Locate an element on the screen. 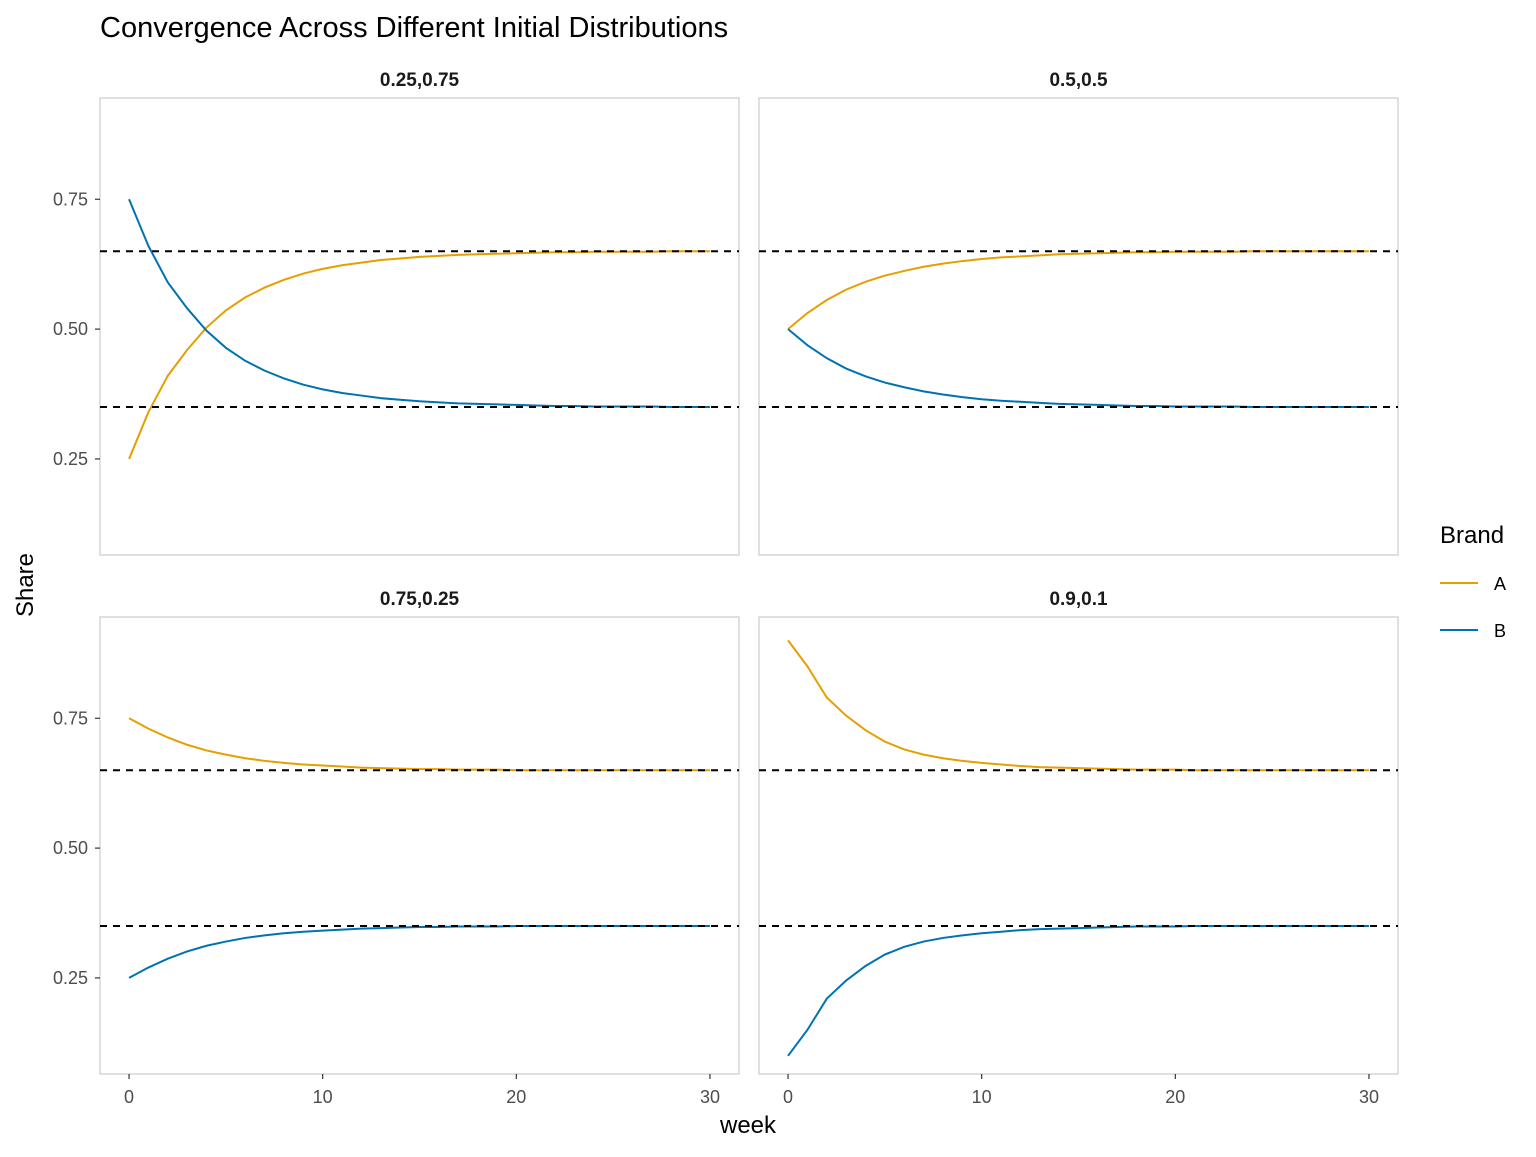 The image size is (1536, 1157). y-axis-title: Share is located at coordinates (25, 585).